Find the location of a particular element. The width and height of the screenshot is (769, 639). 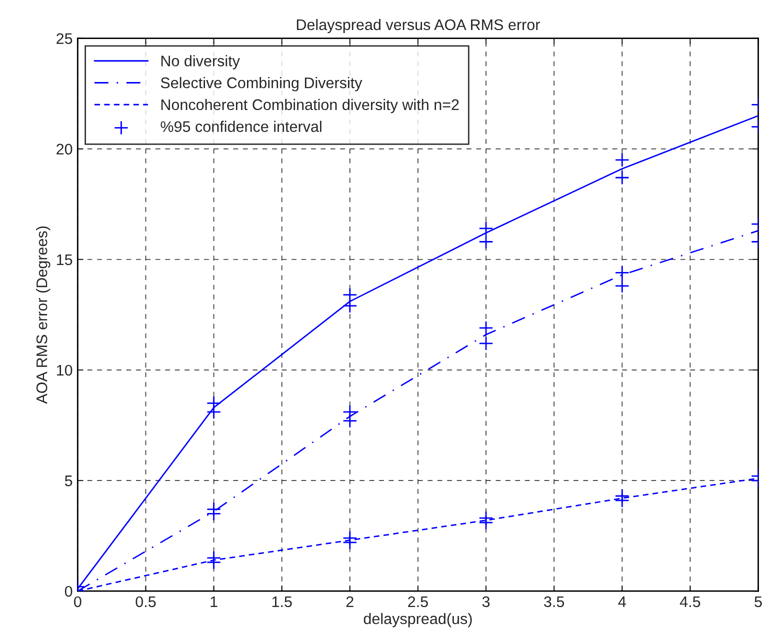

y-tick-label: 5 is located at coordinates (68, 481).